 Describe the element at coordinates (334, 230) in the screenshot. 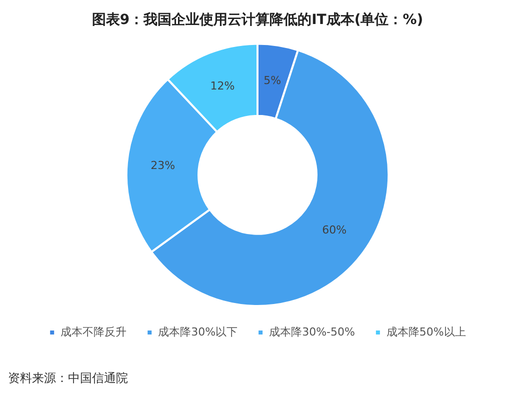

I see `data-label: 60%` at that location.